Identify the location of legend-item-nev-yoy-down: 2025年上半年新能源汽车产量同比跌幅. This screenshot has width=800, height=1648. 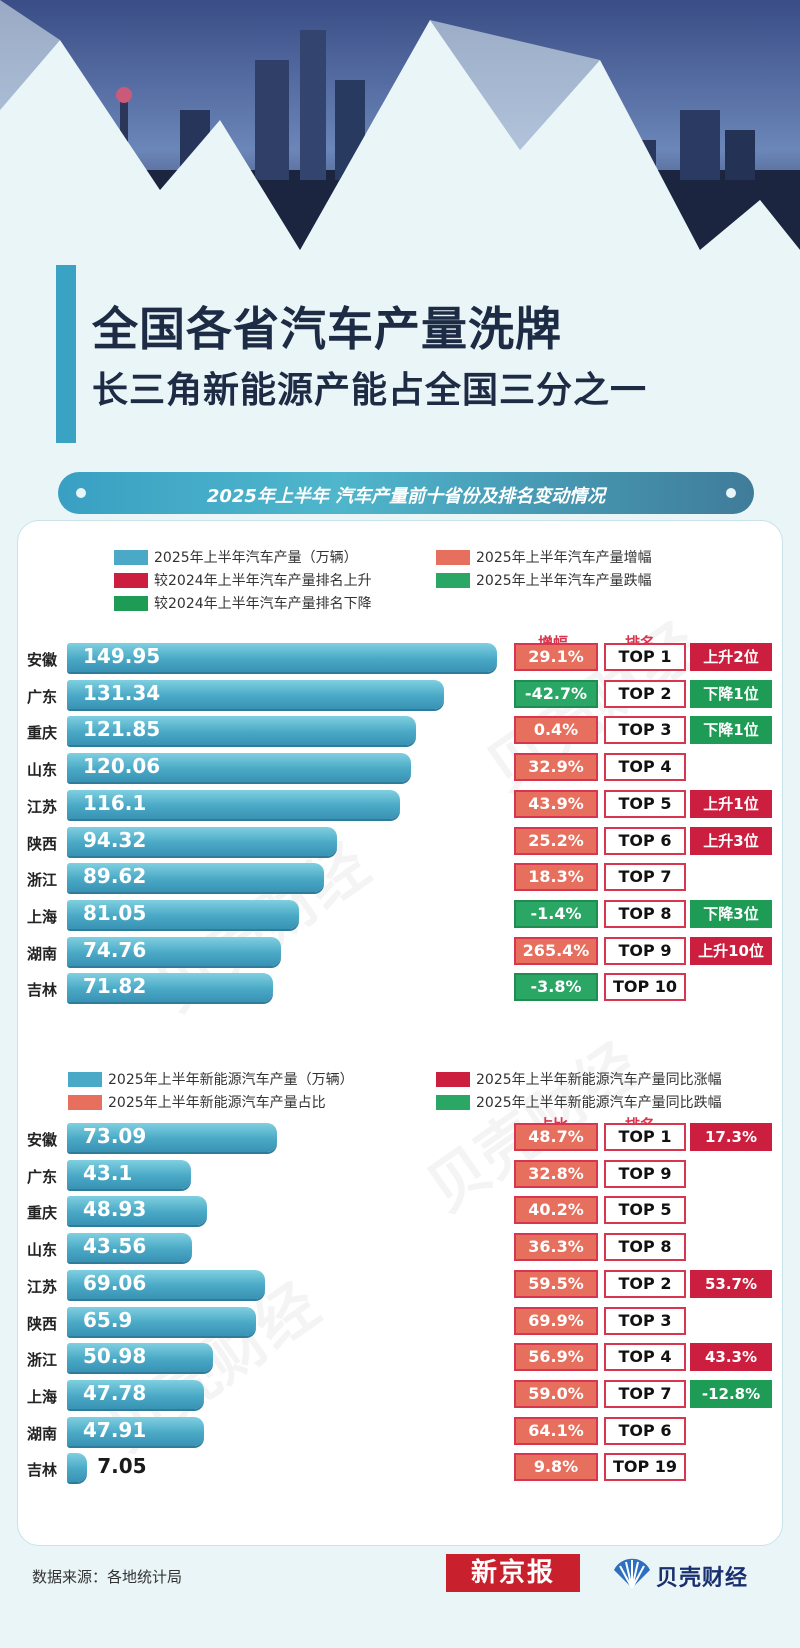
(579, 1102).